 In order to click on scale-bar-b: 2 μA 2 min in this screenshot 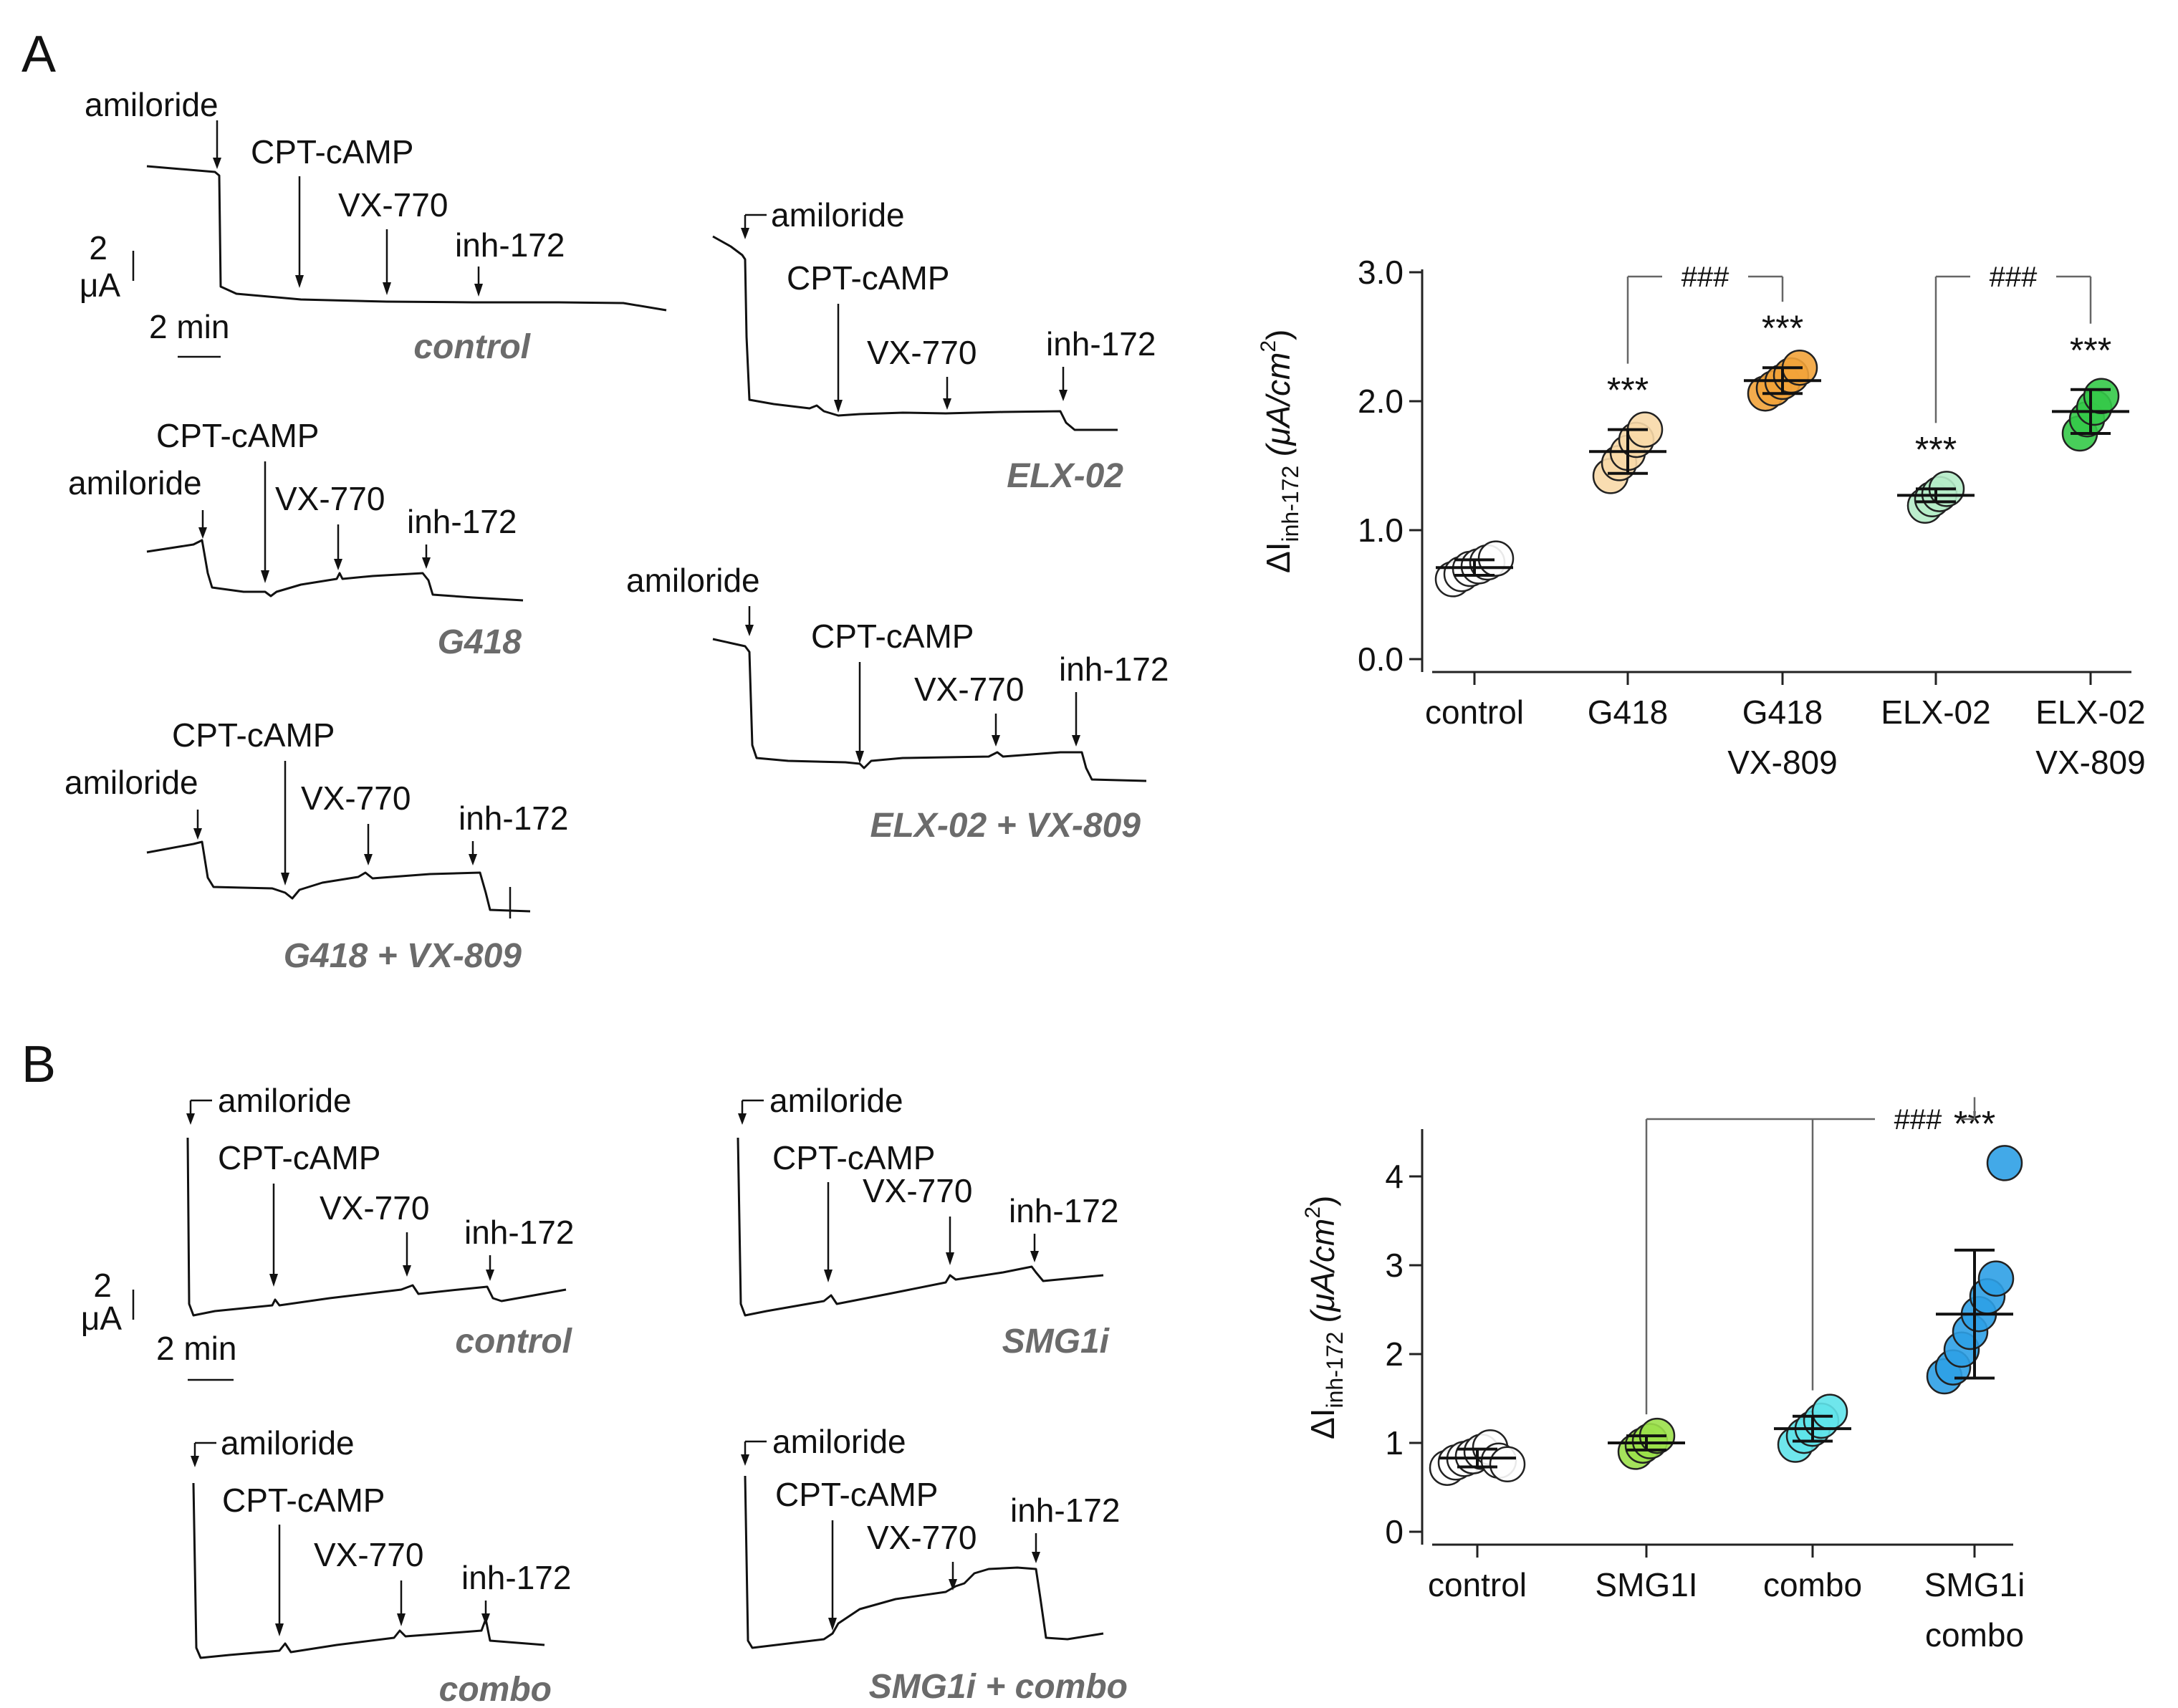, I will do `click(158, 1324)`.